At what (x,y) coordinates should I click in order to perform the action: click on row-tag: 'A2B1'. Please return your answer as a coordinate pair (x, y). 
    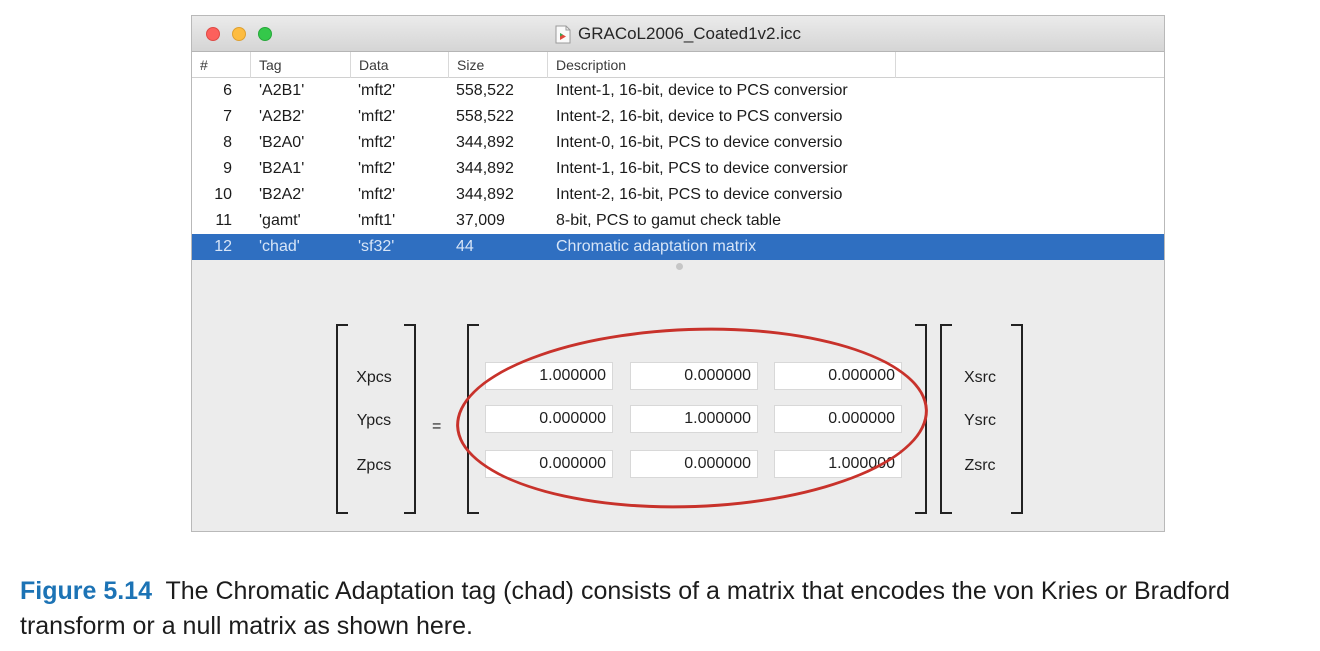
    Looking at the image, I should click on (282, 90).